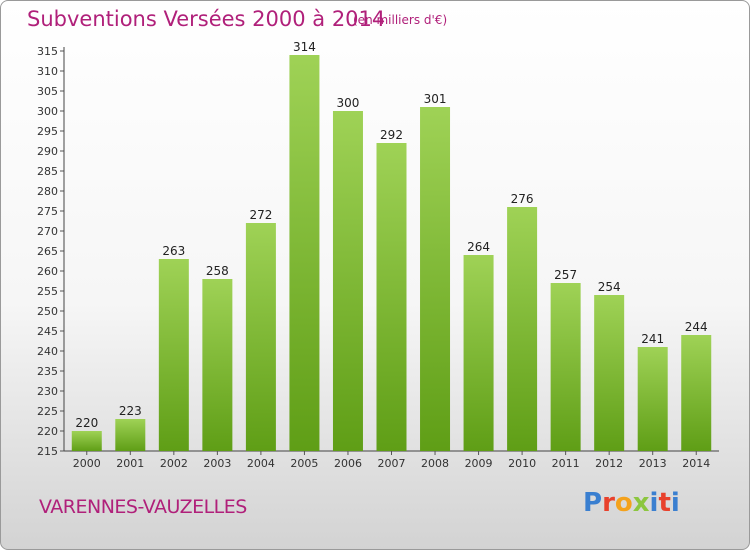 The height and width of the screenshot is (550, 750). Describe the element at coordinates (47, 411) in the screenshot. I see `y-tick-label: 225` at that location.